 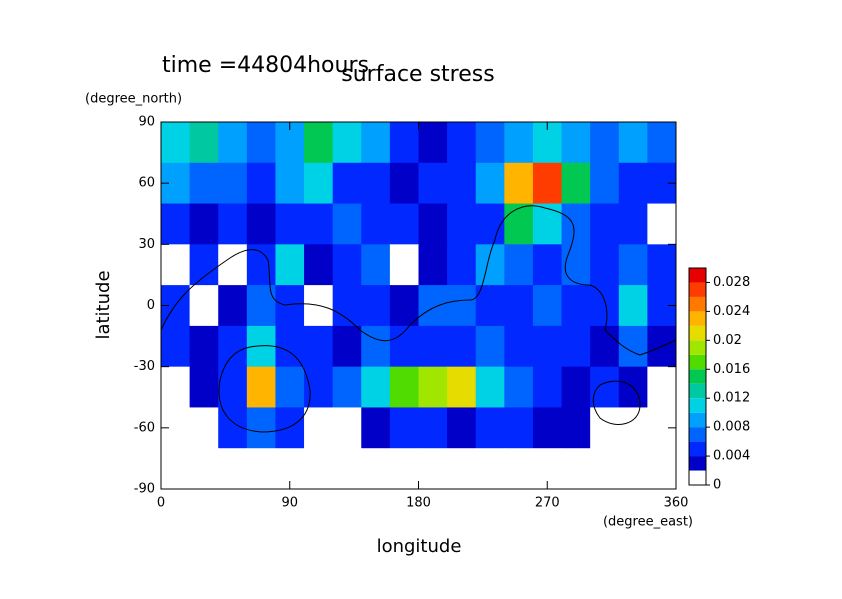 What do you see at coordinates (289, 503) in the screenshot?
I see `x-tick-label: 90` at bounding box center [289, 503].